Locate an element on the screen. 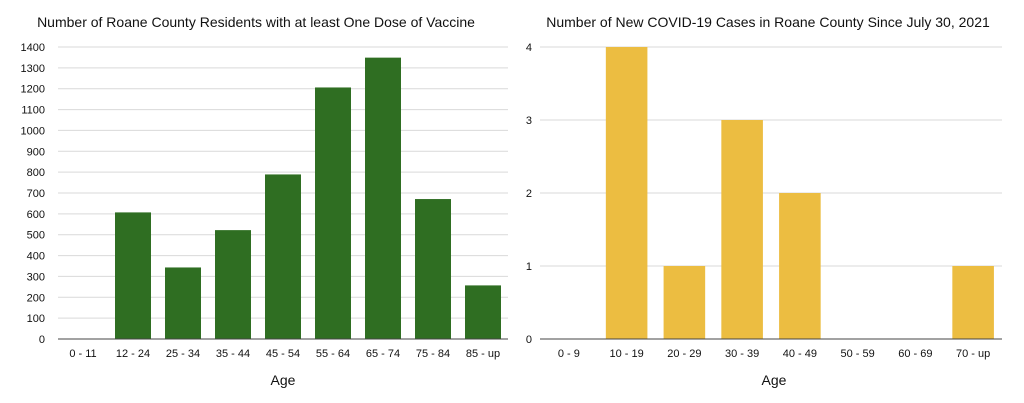 The height and width of the screenshot is (403, 1024). y-tick-label: 1000 is located at coordinates (33, 131).